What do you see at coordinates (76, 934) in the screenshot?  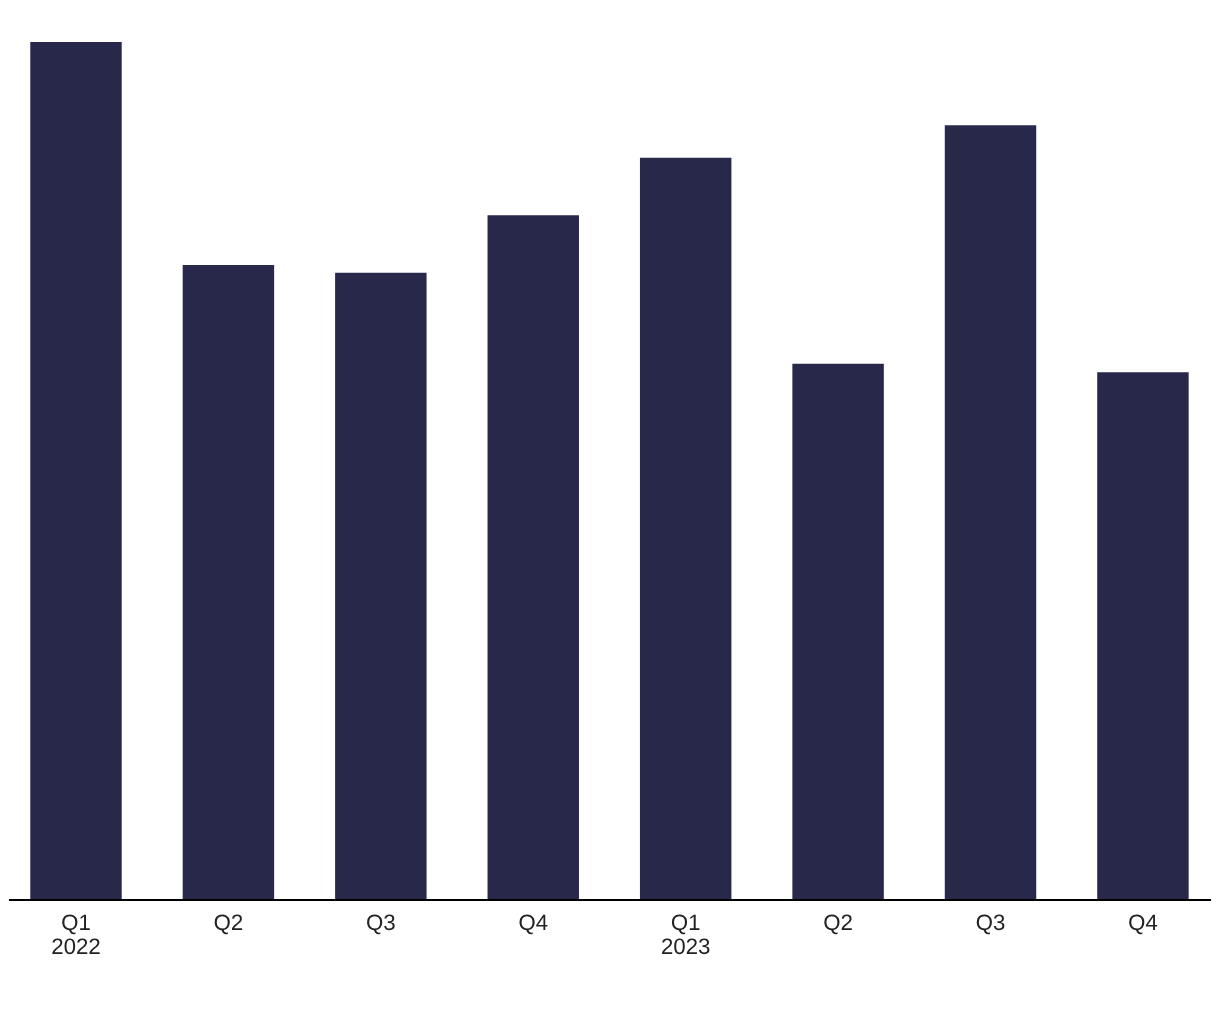 I see `x-tick-label: Q1 2022` at bounding box center [76, 934].